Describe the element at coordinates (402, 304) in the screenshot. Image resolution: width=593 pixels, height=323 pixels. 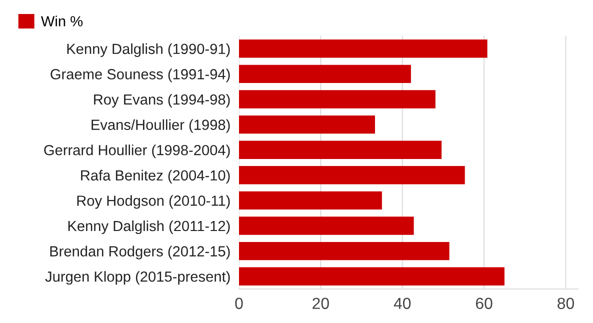
I see `x-tick-label: 40` at that location.